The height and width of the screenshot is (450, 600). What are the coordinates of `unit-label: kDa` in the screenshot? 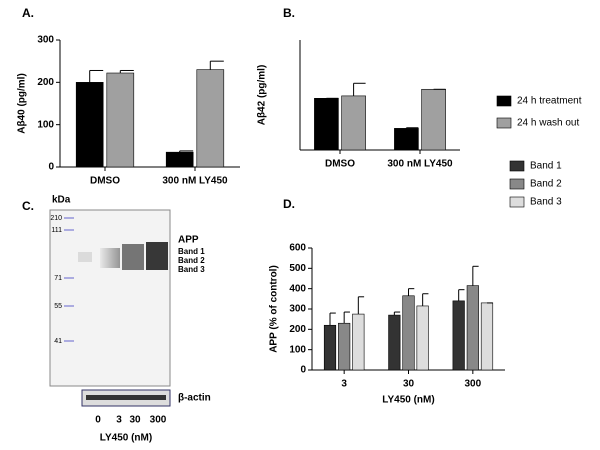 It's located at (61, 200).